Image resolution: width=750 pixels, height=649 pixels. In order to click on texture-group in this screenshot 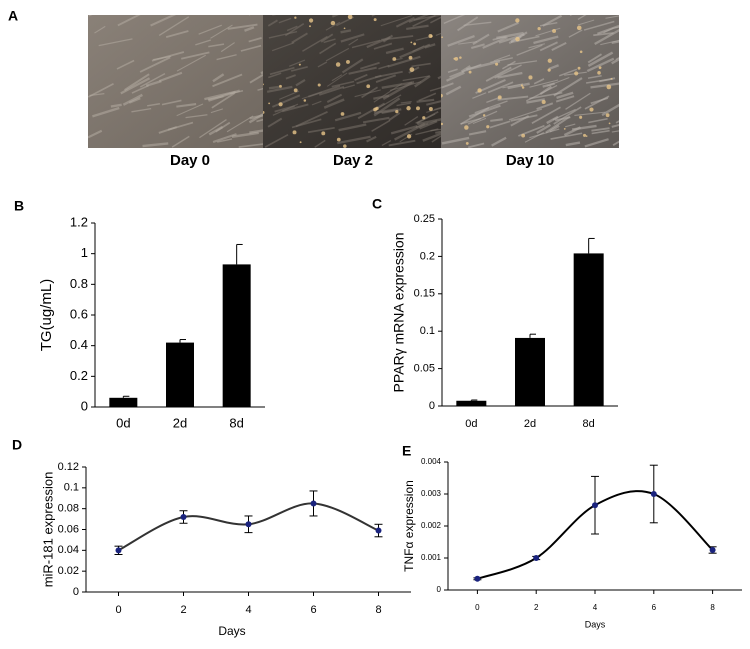, I will do `click(352, 81)`.